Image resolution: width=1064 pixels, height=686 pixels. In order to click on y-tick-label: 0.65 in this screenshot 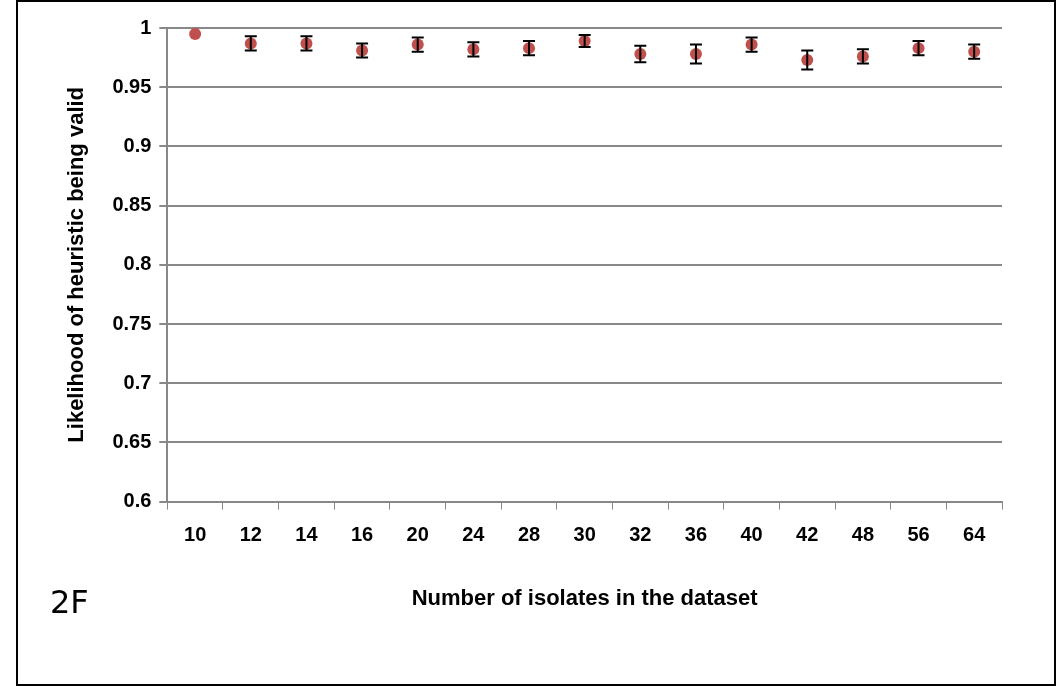, I will do `click(132, 440)`.